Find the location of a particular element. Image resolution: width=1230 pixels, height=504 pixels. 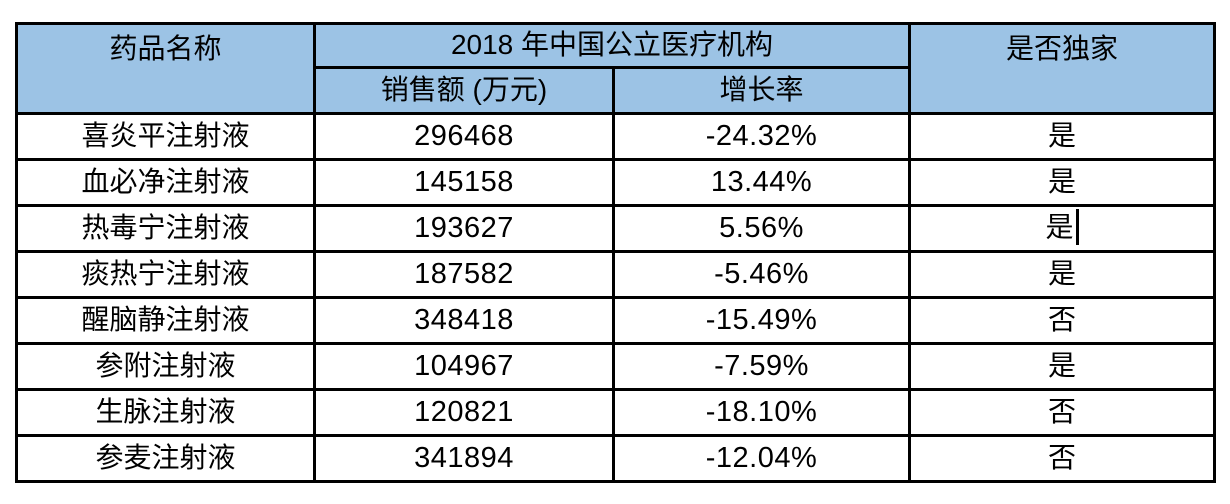

cell-growth: 13.44% is located at coordinates (761, 182).